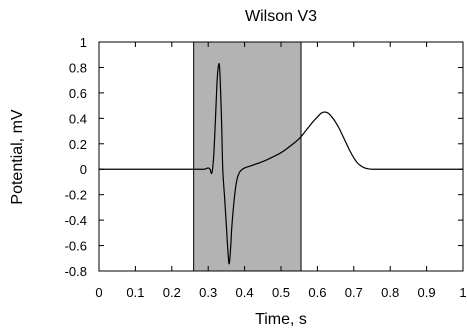 This screenshot has width=467, height=331. What do you see at coordinates (281, 16) in the screenshot?
I see `chart-title: Wilson V3` at bounding box center [281, 16].